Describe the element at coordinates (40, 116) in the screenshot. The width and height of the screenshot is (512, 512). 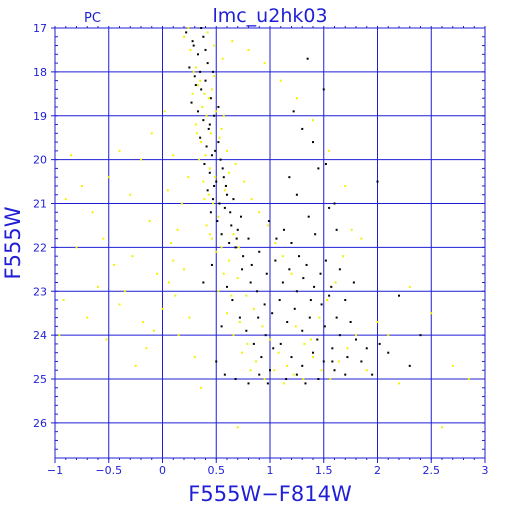
I see `y-tick-label: 19` at that location.